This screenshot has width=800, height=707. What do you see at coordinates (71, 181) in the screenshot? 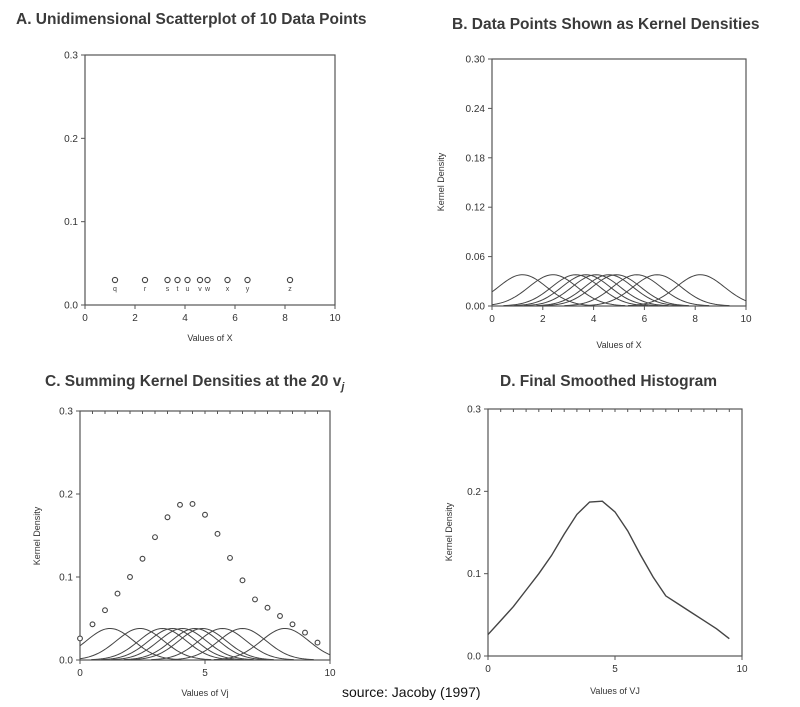
I see `panel-a-y-tick-labels: 0.0 0.1 0.2 0.3` at bounding box center [71, 181].